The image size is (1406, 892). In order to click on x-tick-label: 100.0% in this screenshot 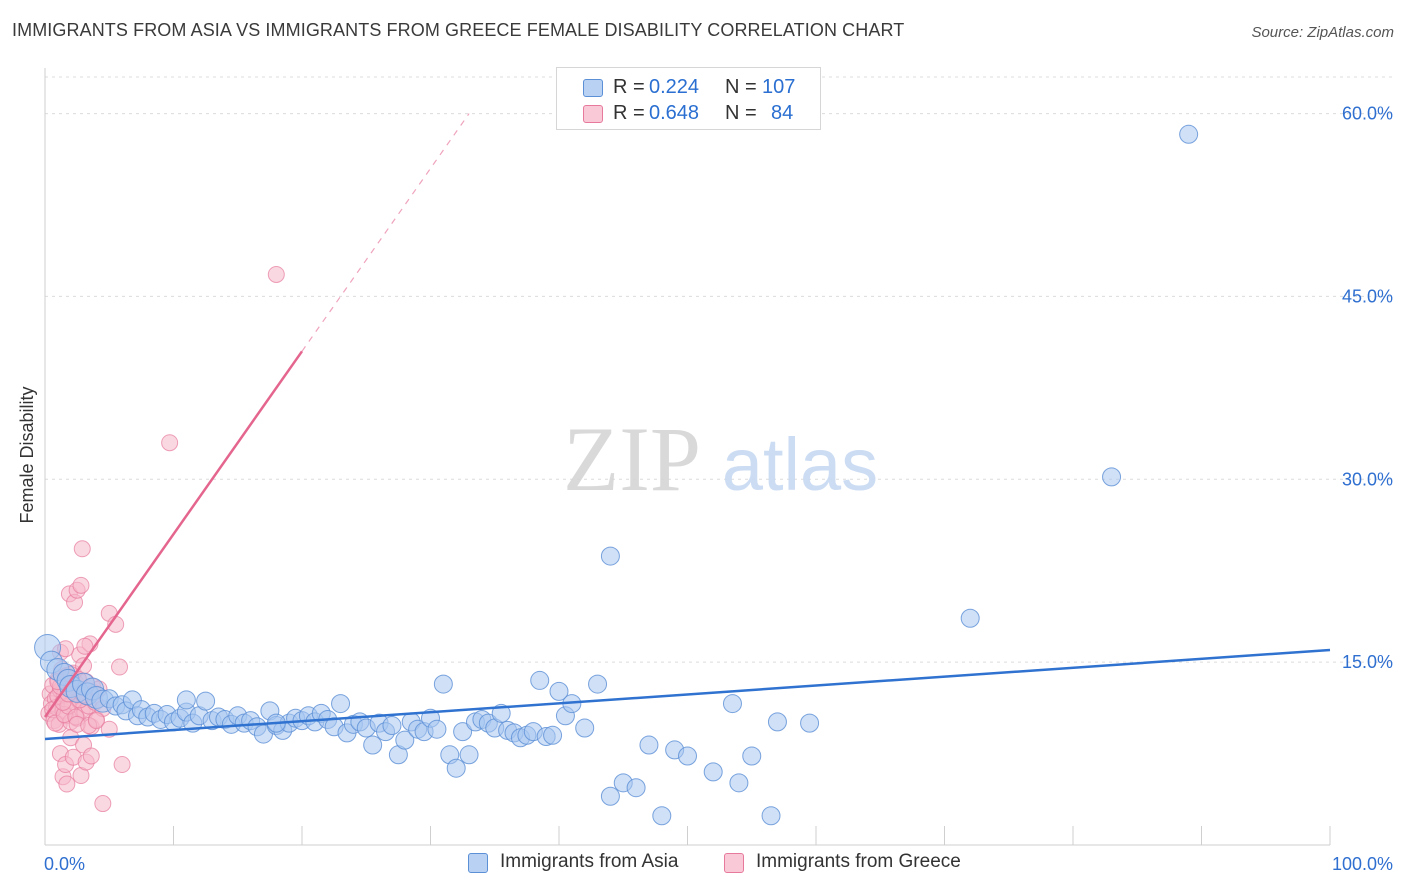, I will do `click(1362, 864)`.